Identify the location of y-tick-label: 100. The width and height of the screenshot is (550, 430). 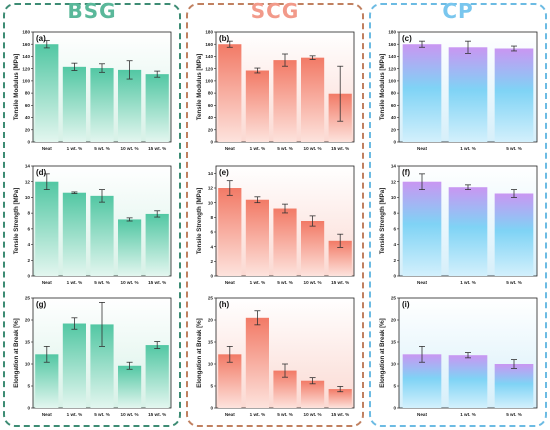
(209, 80).